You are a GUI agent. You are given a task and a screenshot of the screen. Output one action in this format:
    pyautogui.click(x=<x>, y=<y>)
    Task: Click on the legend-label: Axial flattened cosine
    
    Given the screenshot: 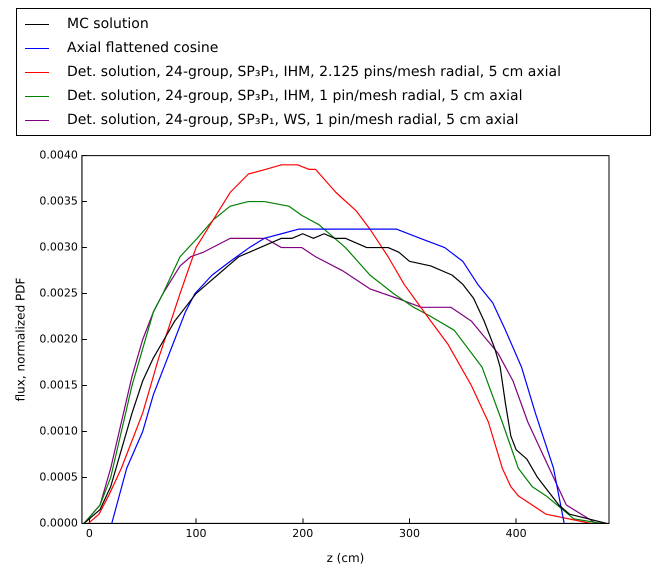 What is the action you would take?
    pyautogui.click(x=142, y=48)
    